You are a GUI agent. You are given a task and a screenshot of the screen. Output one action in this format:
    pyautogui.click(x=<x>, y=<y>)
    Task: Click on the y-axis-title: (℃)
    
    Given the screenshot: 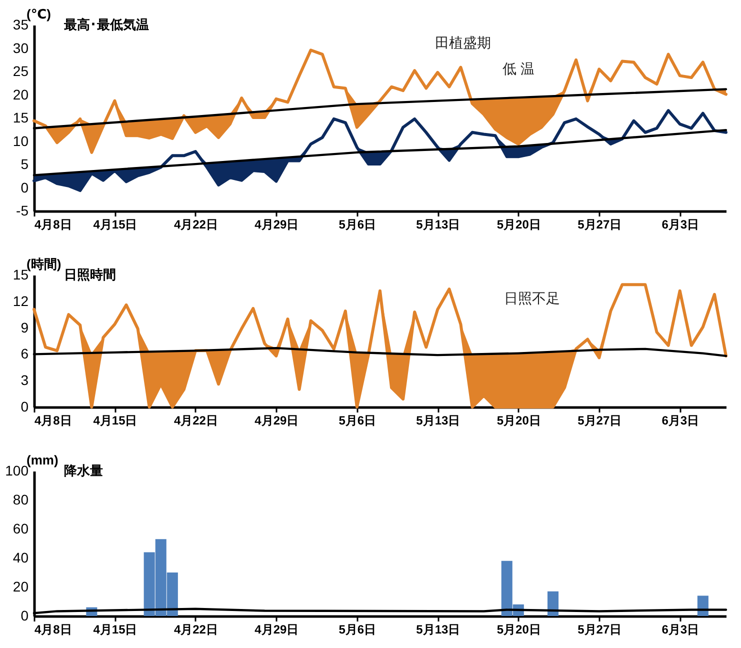 What is the action you would take?
    pyautogui.click(x=38, y=14)
    